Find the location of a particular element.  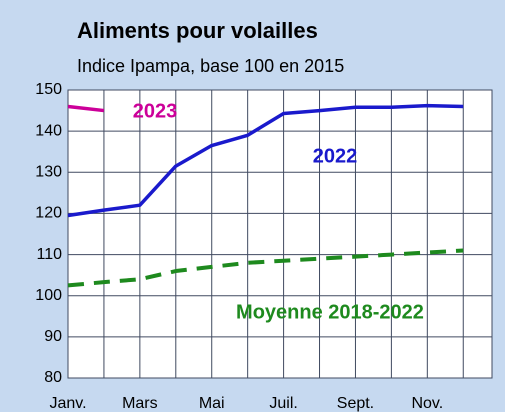

series-label: Moyenne 2018-2022 is located at coordinates (330, 312).